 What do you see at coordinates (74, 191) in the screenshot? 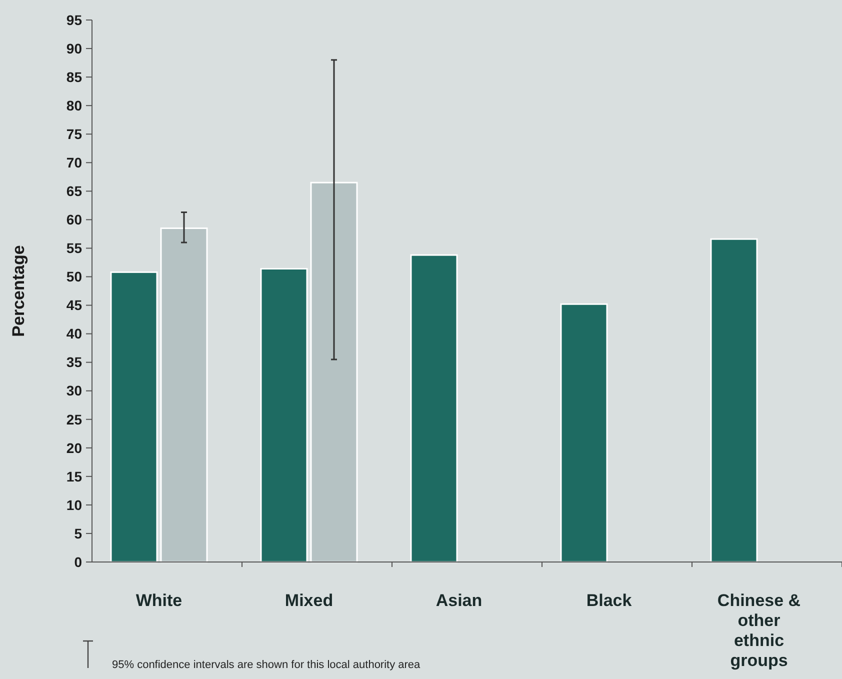
I see `y-tick-label: 65` at bounding box center [74, 191].